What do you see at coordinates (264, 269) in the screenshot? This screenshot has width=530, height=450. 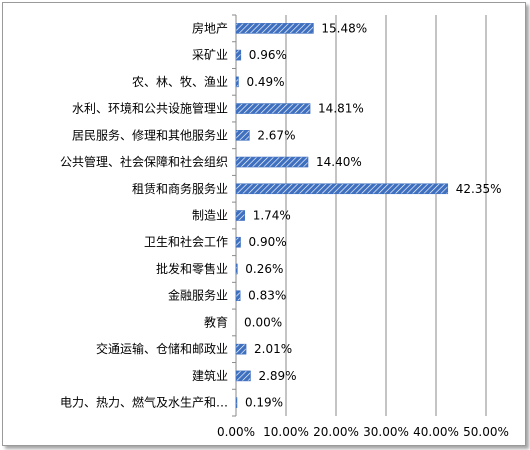 I see `value-label: 0.26%` at bounding box center [264, 269].